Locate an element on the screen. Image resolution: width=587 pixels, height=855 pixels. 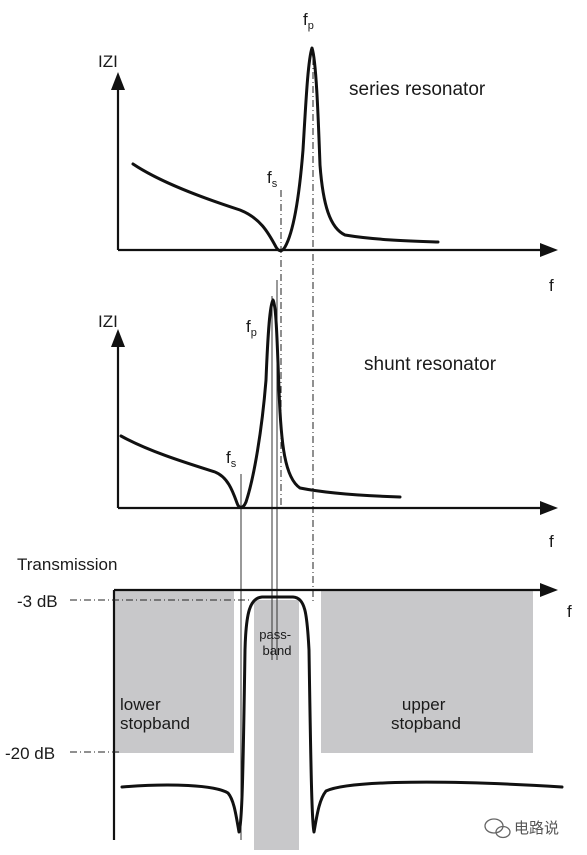
passband-label: pass- band is located at coordinates (276, 642).